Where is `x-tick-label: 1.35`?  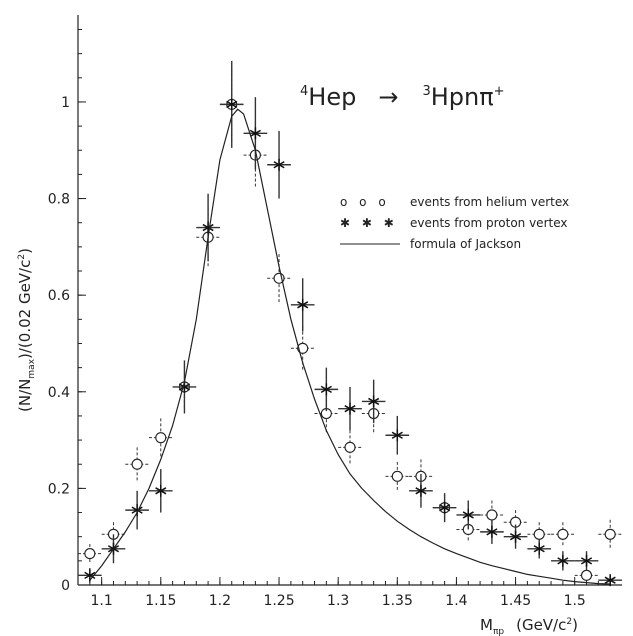
x-tick-label: 1.35 is located at coordinates (397, 601).